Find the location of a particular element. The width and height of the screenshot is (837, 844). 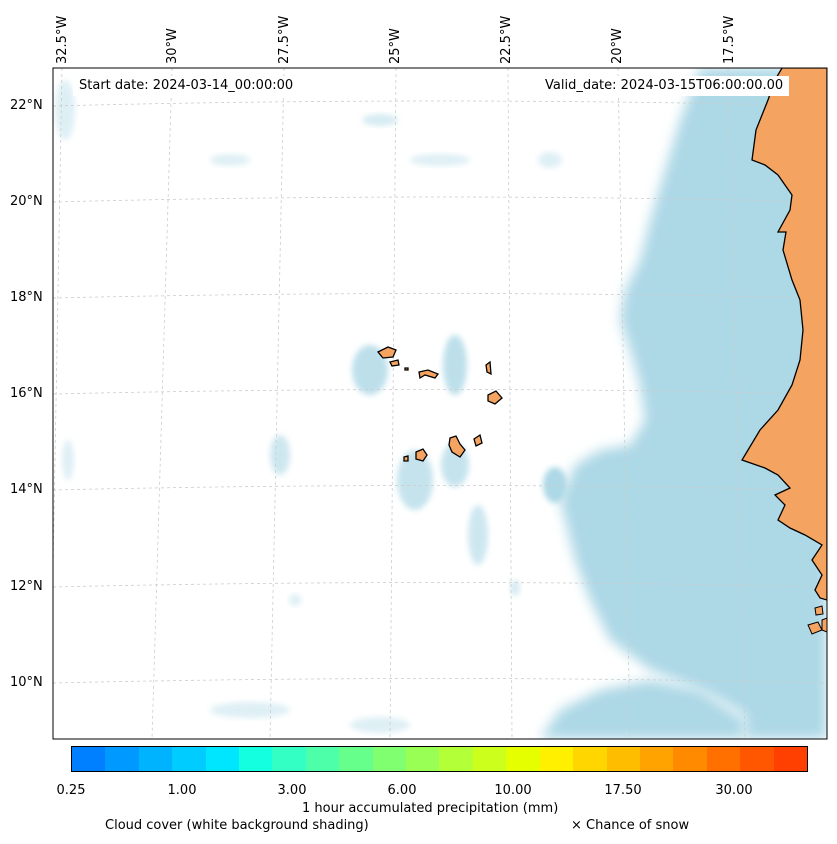

valid-date-label: Valid_date: 2024-03-15T06:00:00.00 is located at coordinates (664, 86).